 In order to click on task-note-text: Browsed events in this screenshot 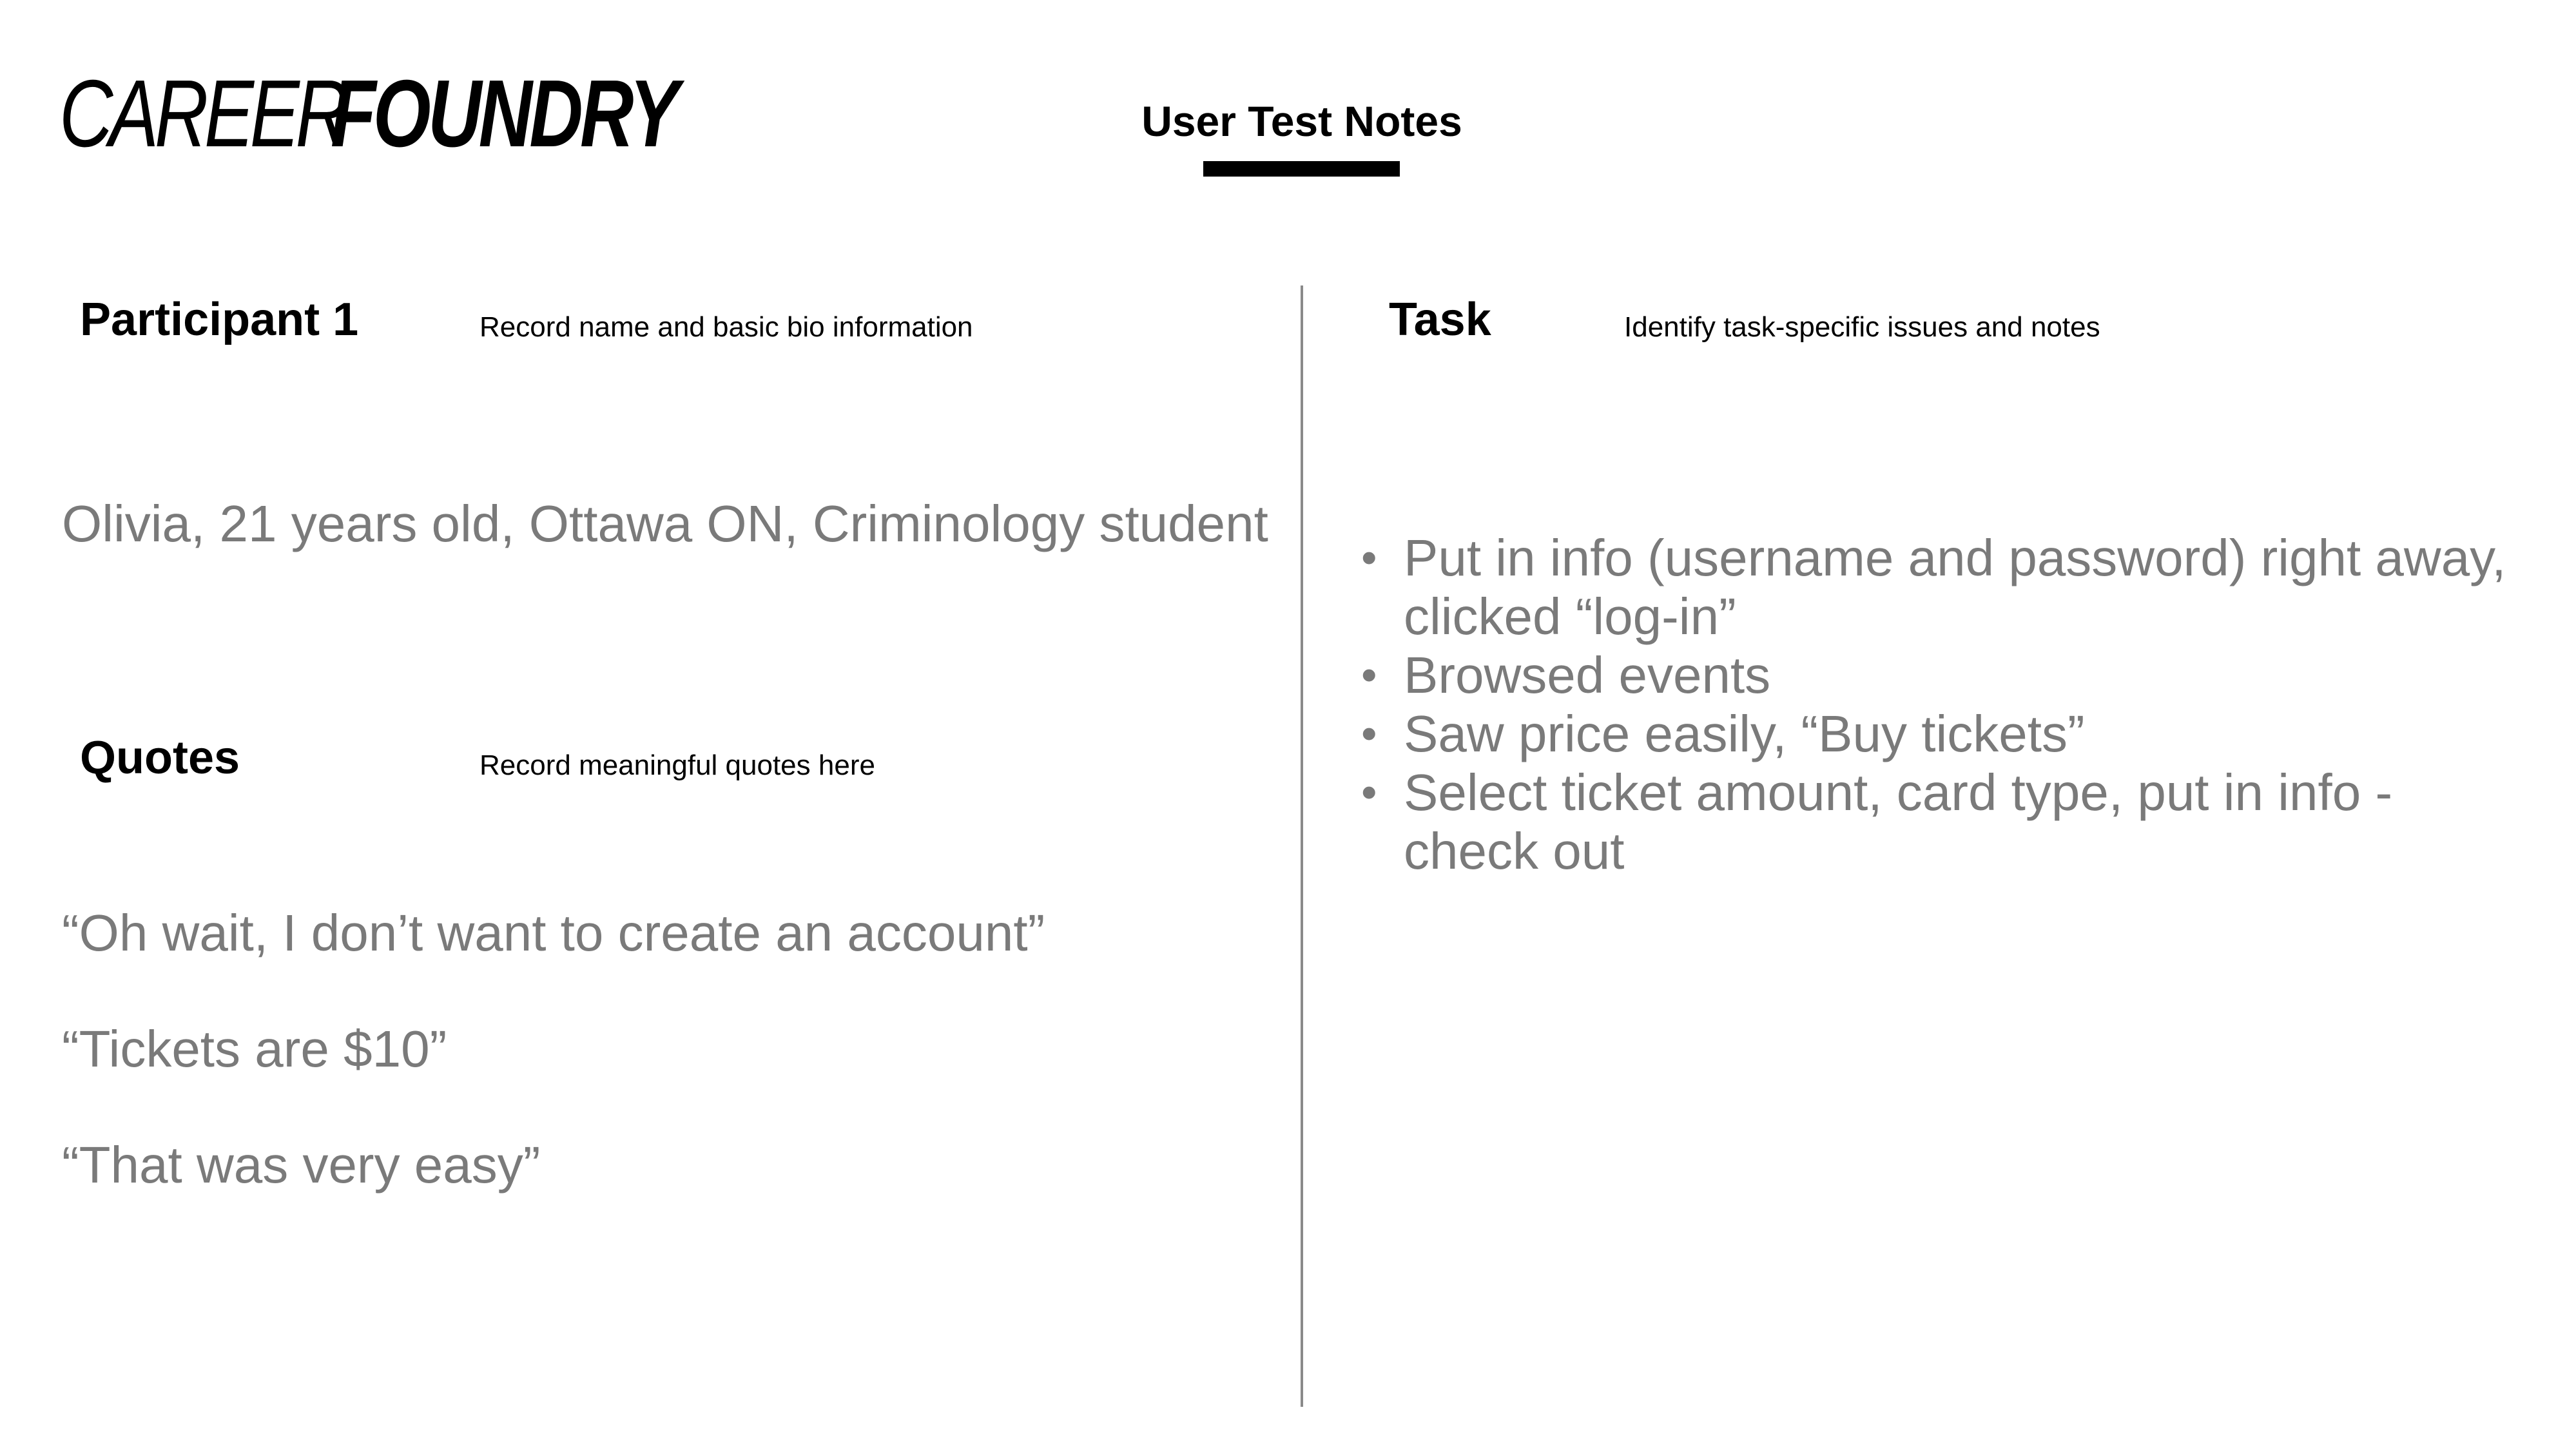, I will do `click(1587, 675)`.